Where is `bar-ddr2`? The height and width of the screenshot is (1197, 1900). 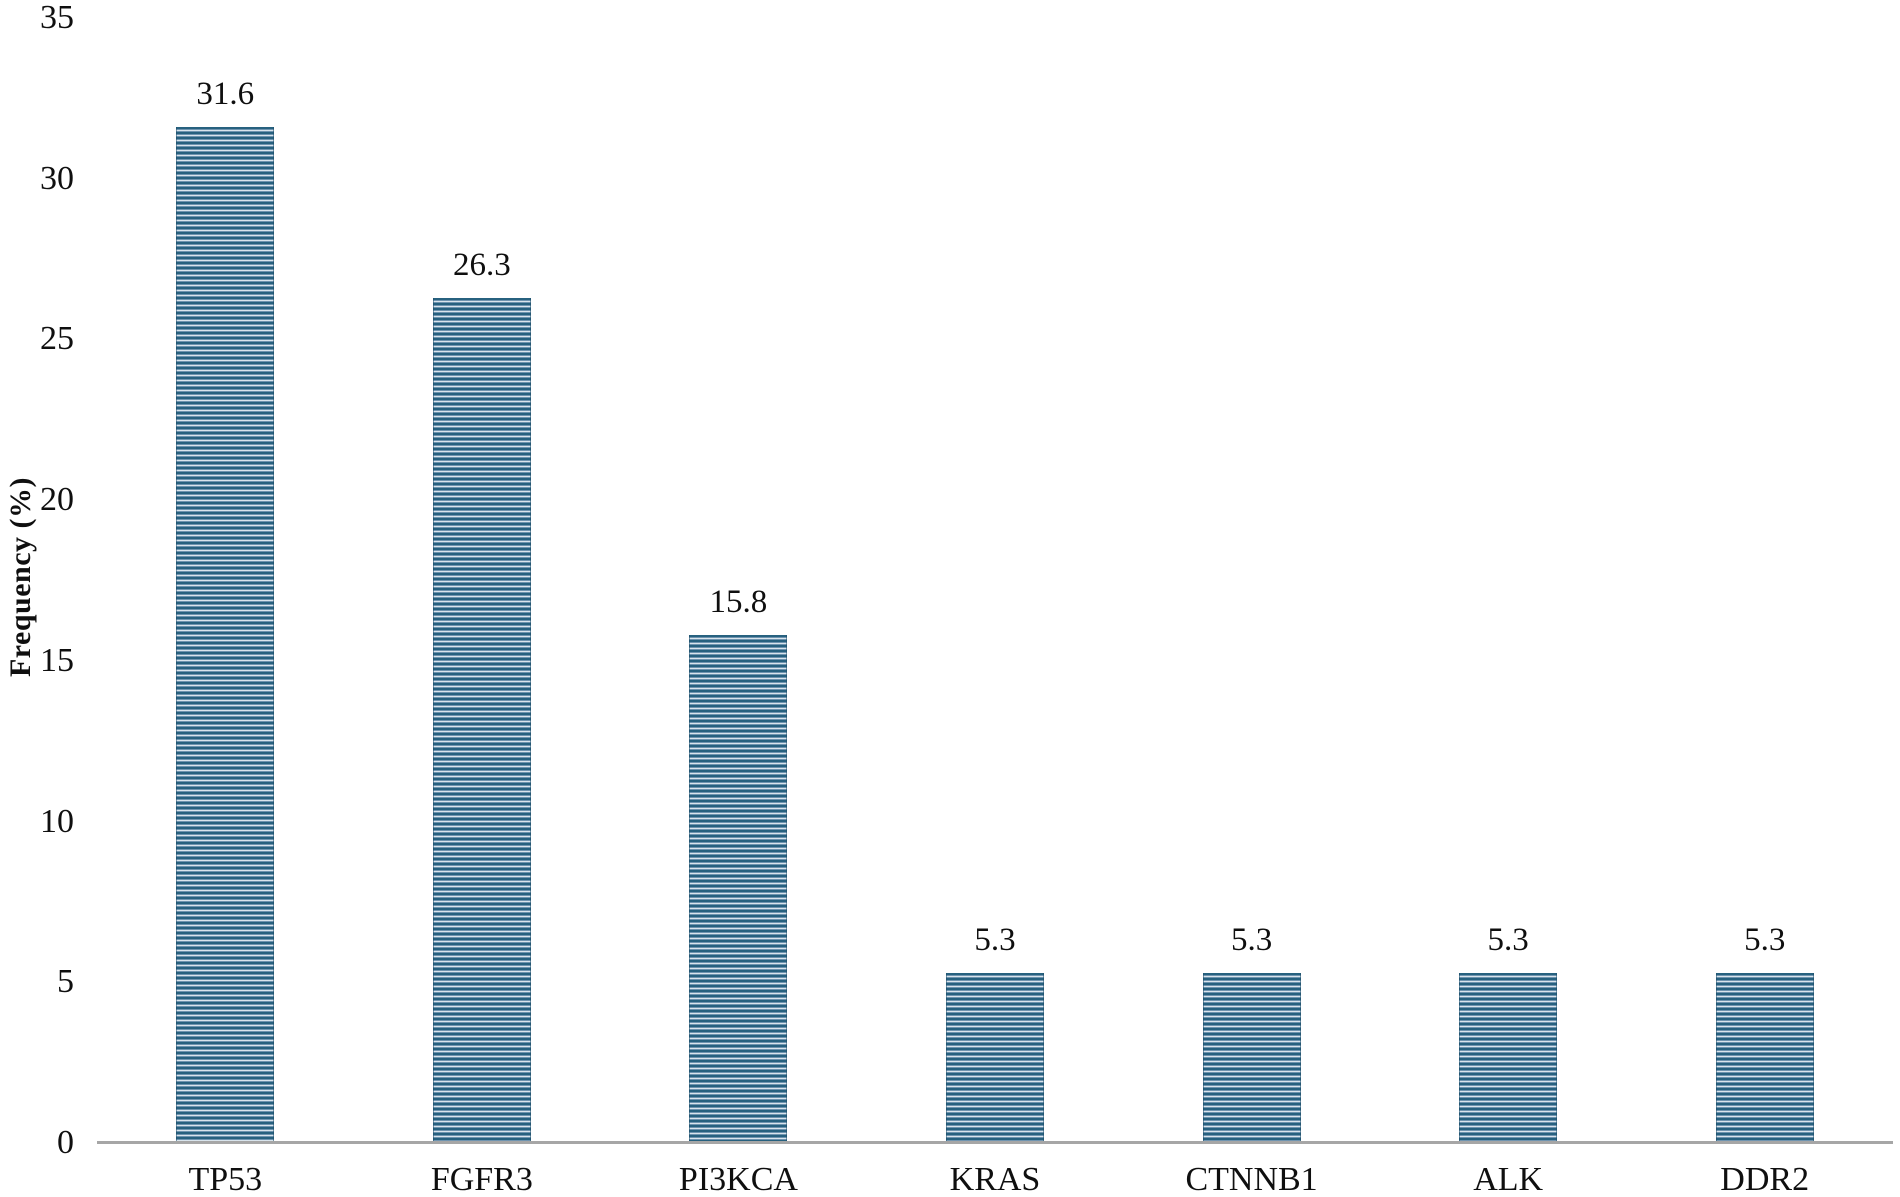 bar-ddr2 is located at coordinates (1764, 1057).